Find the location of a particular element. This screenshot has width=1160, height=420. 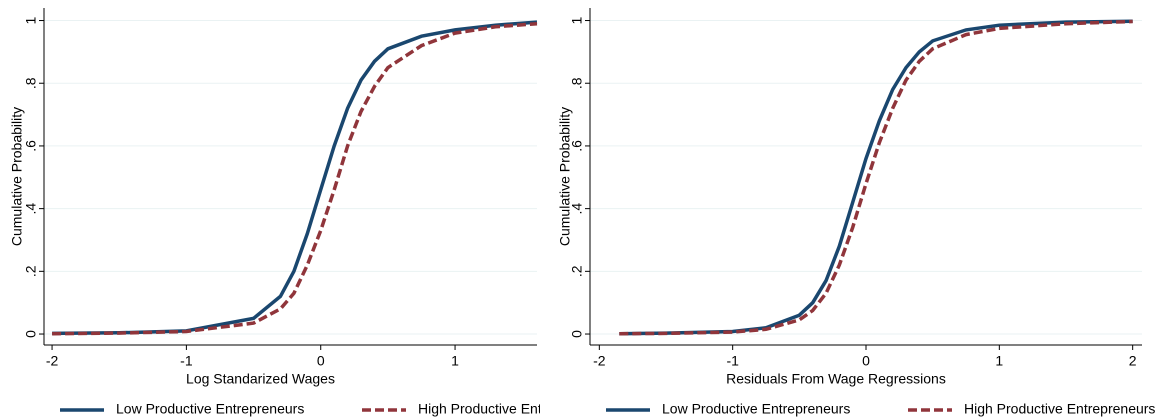

x-tick-label: 2 is located at coordinates (1133, 361).